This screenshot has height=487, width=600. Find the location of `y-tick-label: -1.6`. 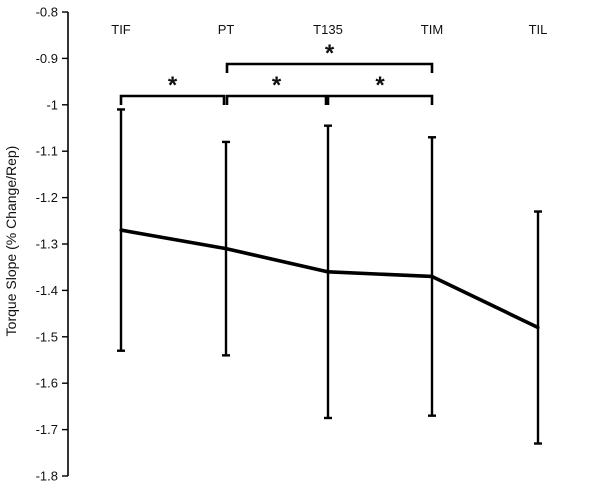

y-tick-label: -1.6 is located at coordinates (47, 383).